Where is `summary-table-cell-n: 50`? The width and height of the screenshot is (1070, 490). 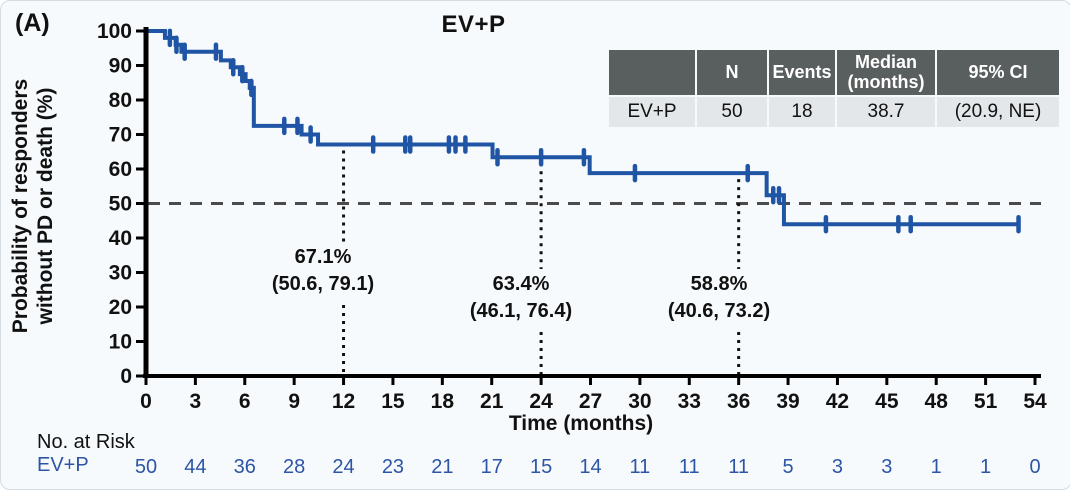
summary-table-cell-n: 50 is located at coordinates (732, 112).